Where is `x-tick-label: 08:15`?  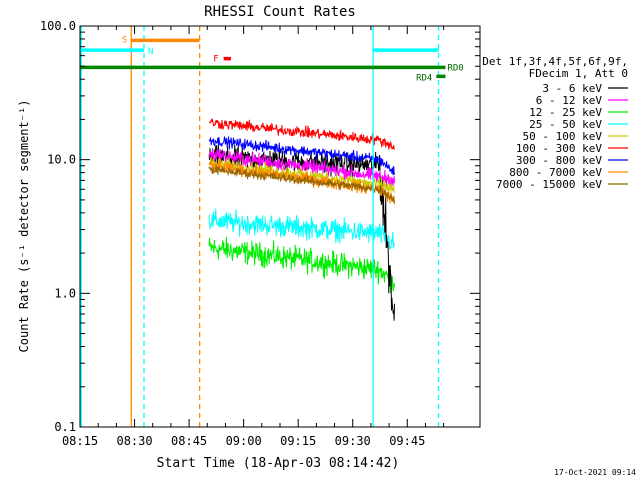
x-tick-label: 08:15 is located at coordinates (80, 441).